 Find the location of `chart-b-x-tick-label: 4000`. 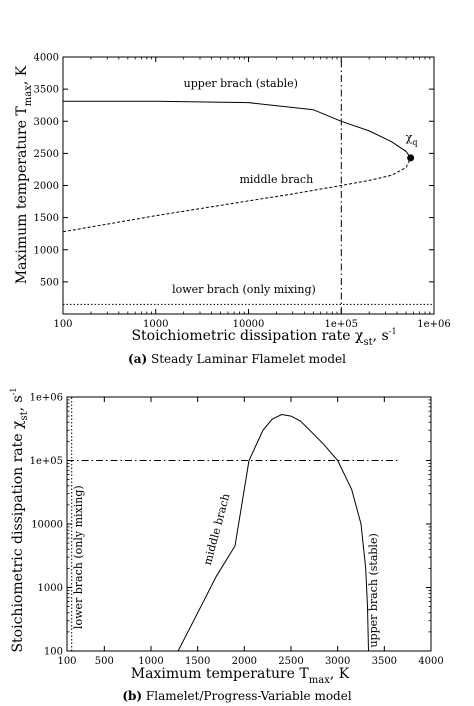

chart-b-x-tick-label: 4000 is located at coordinates (430, 661).